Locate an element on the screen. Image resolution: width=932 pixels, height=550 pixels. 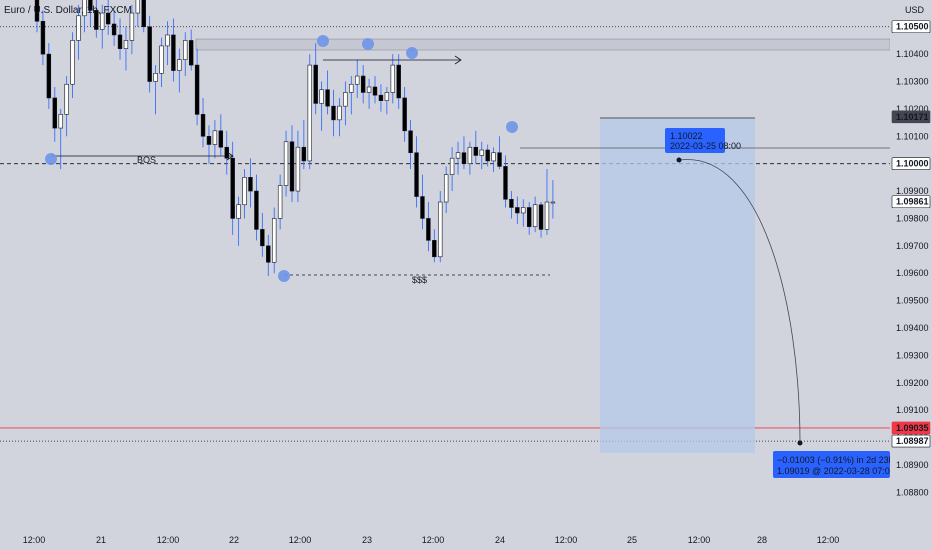
projection-curve is located at coordinates (740, 301).